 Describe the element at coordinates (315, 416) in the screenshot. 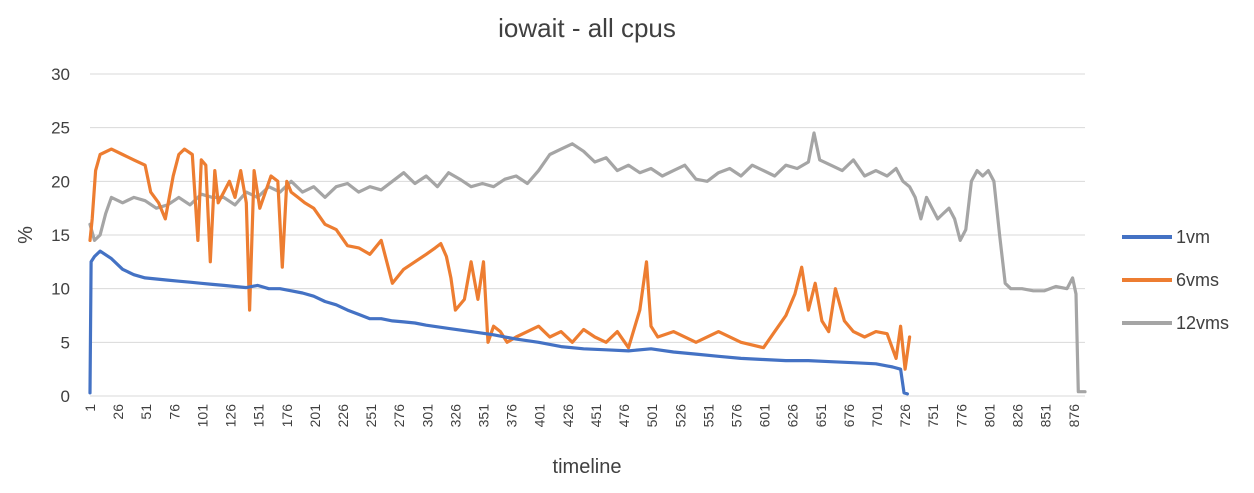

I see `x-tick-label: 201` at that location.